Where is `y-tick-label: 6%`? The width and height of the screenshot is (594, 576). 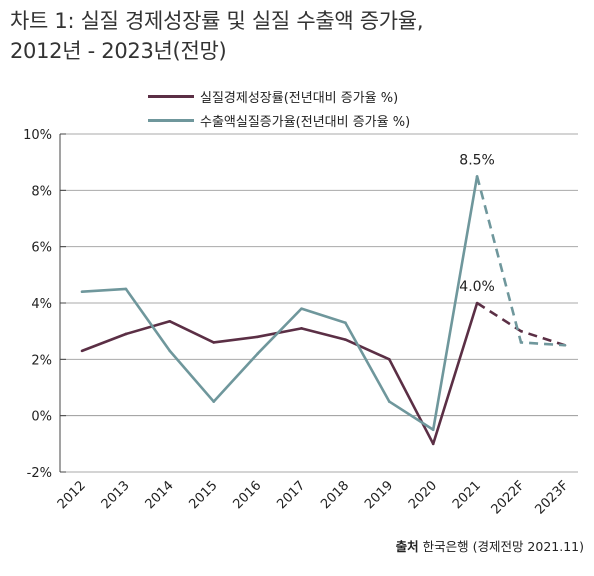 y-tick-label: 6% is located at coordinates (41, 248).